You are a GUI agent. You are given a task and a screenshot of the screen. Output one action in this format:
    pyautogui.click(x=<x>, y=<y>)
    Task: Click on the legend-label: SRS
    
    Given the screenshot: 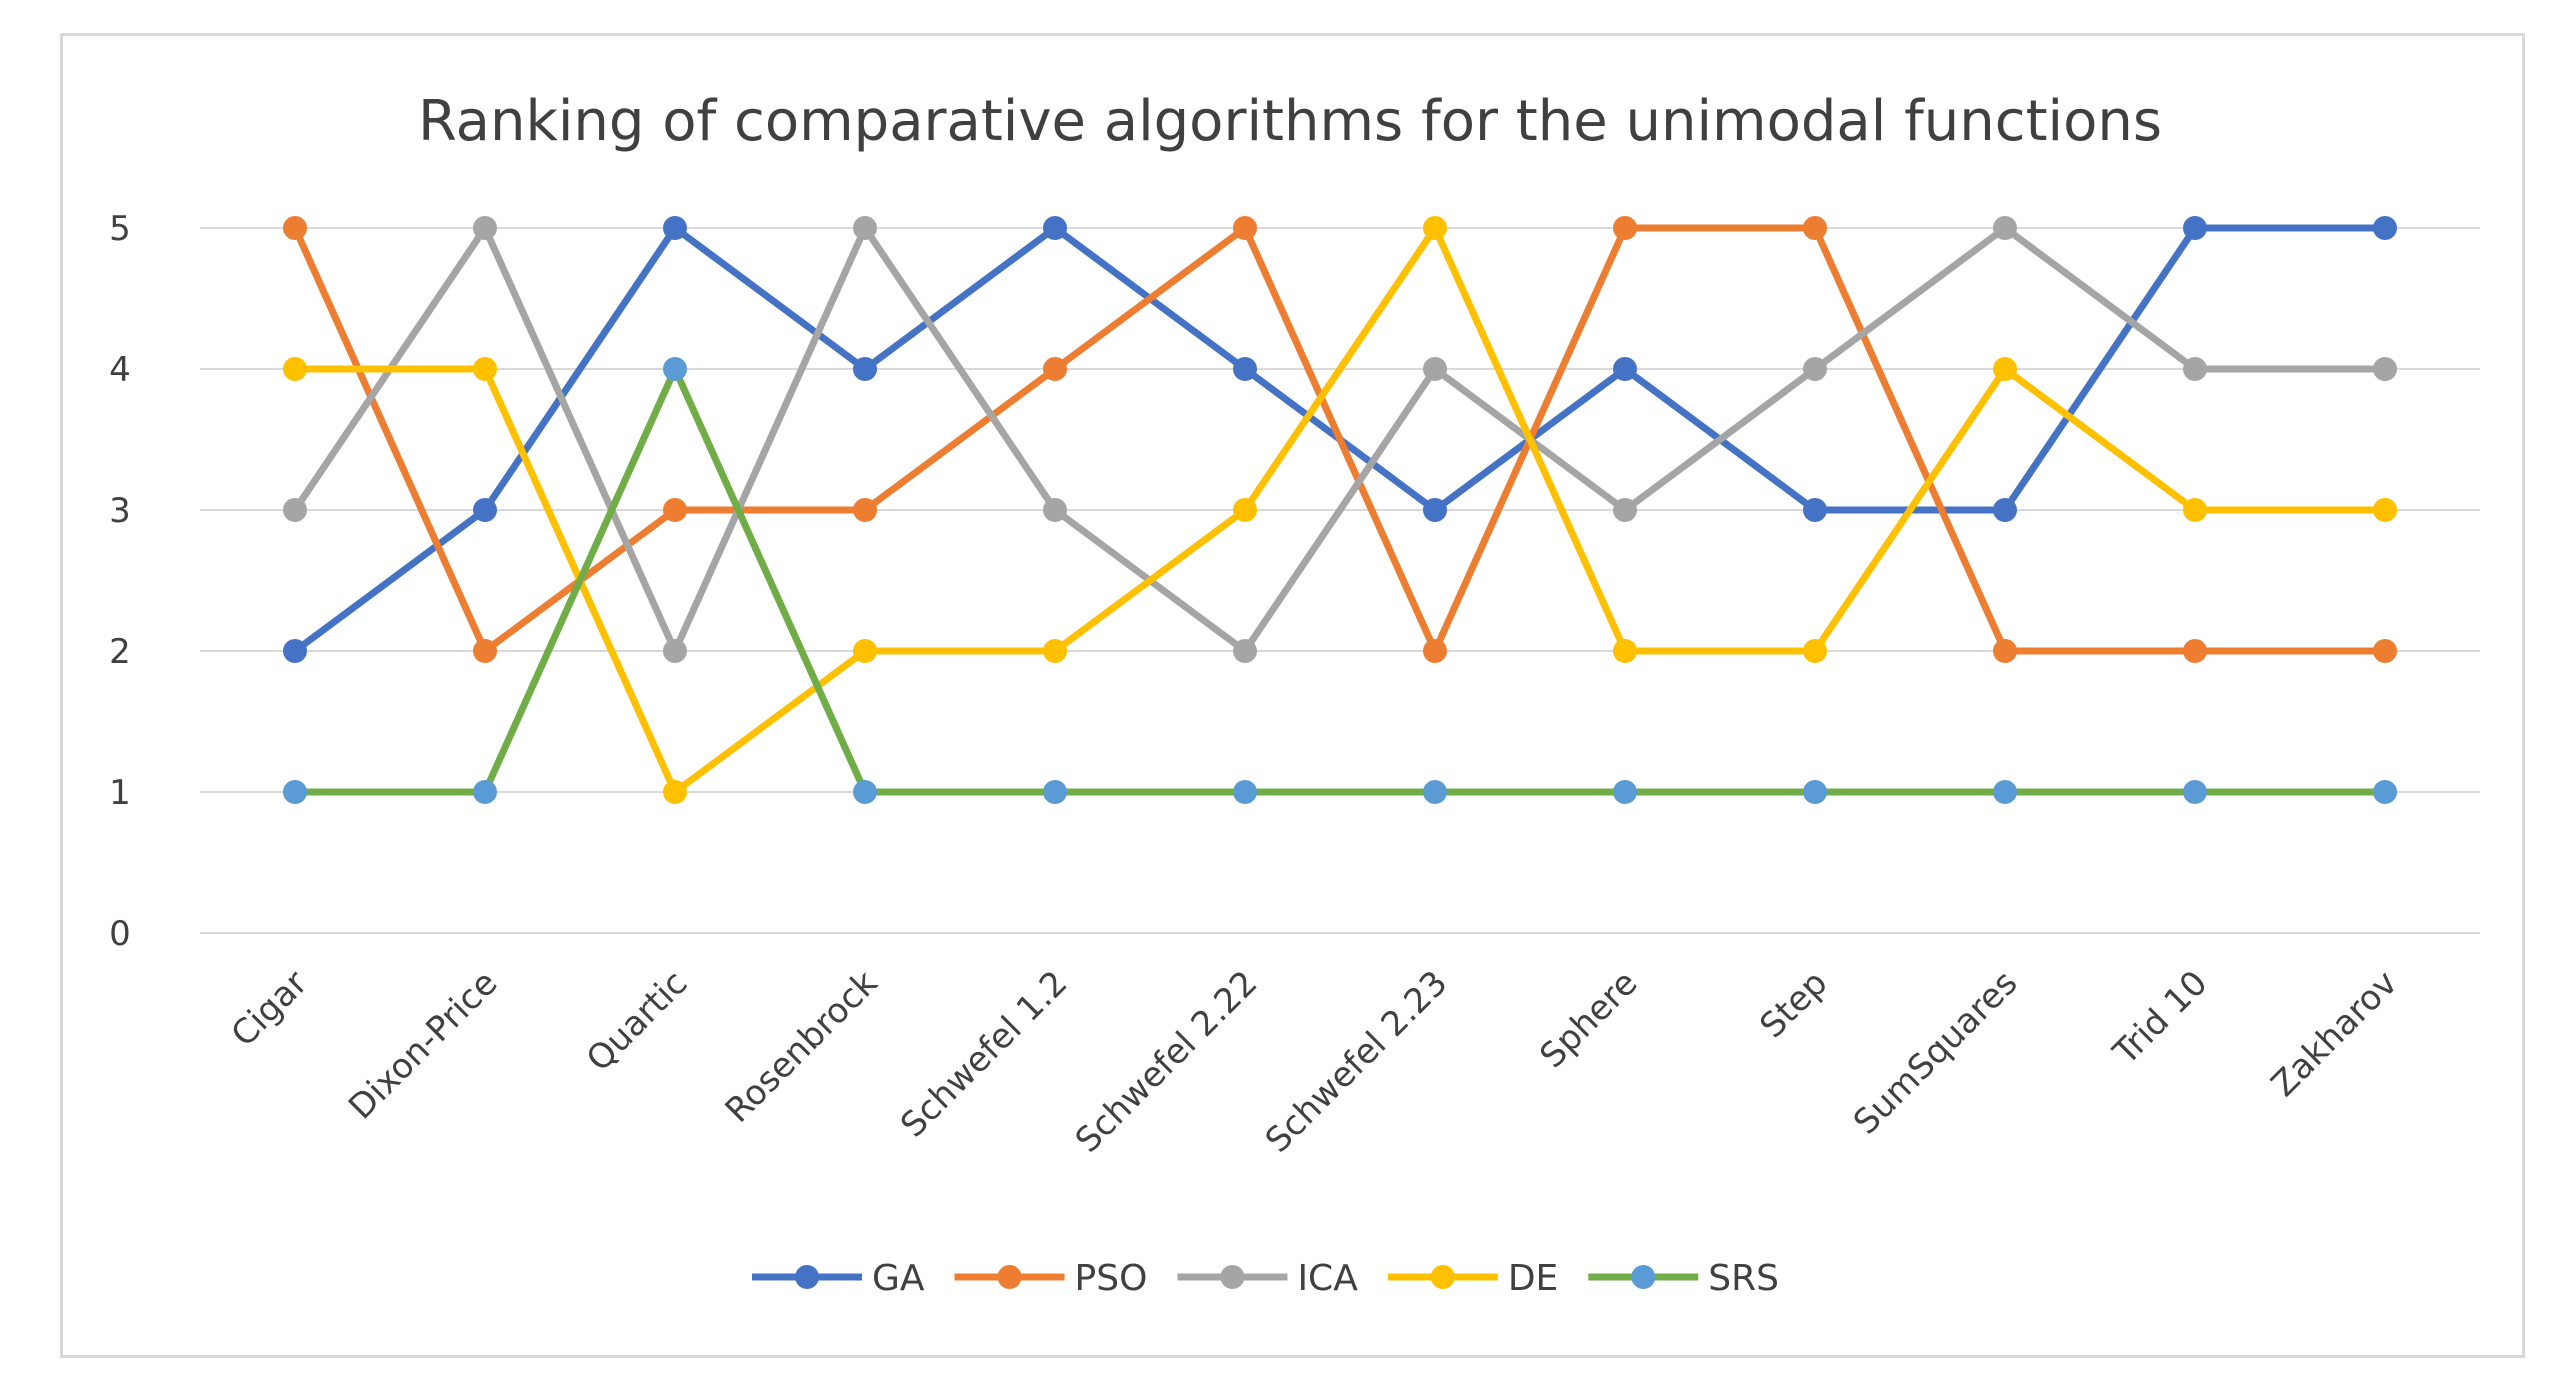 What is the action you would take?
    pyautogui.click(x=1743, y=1278)
    